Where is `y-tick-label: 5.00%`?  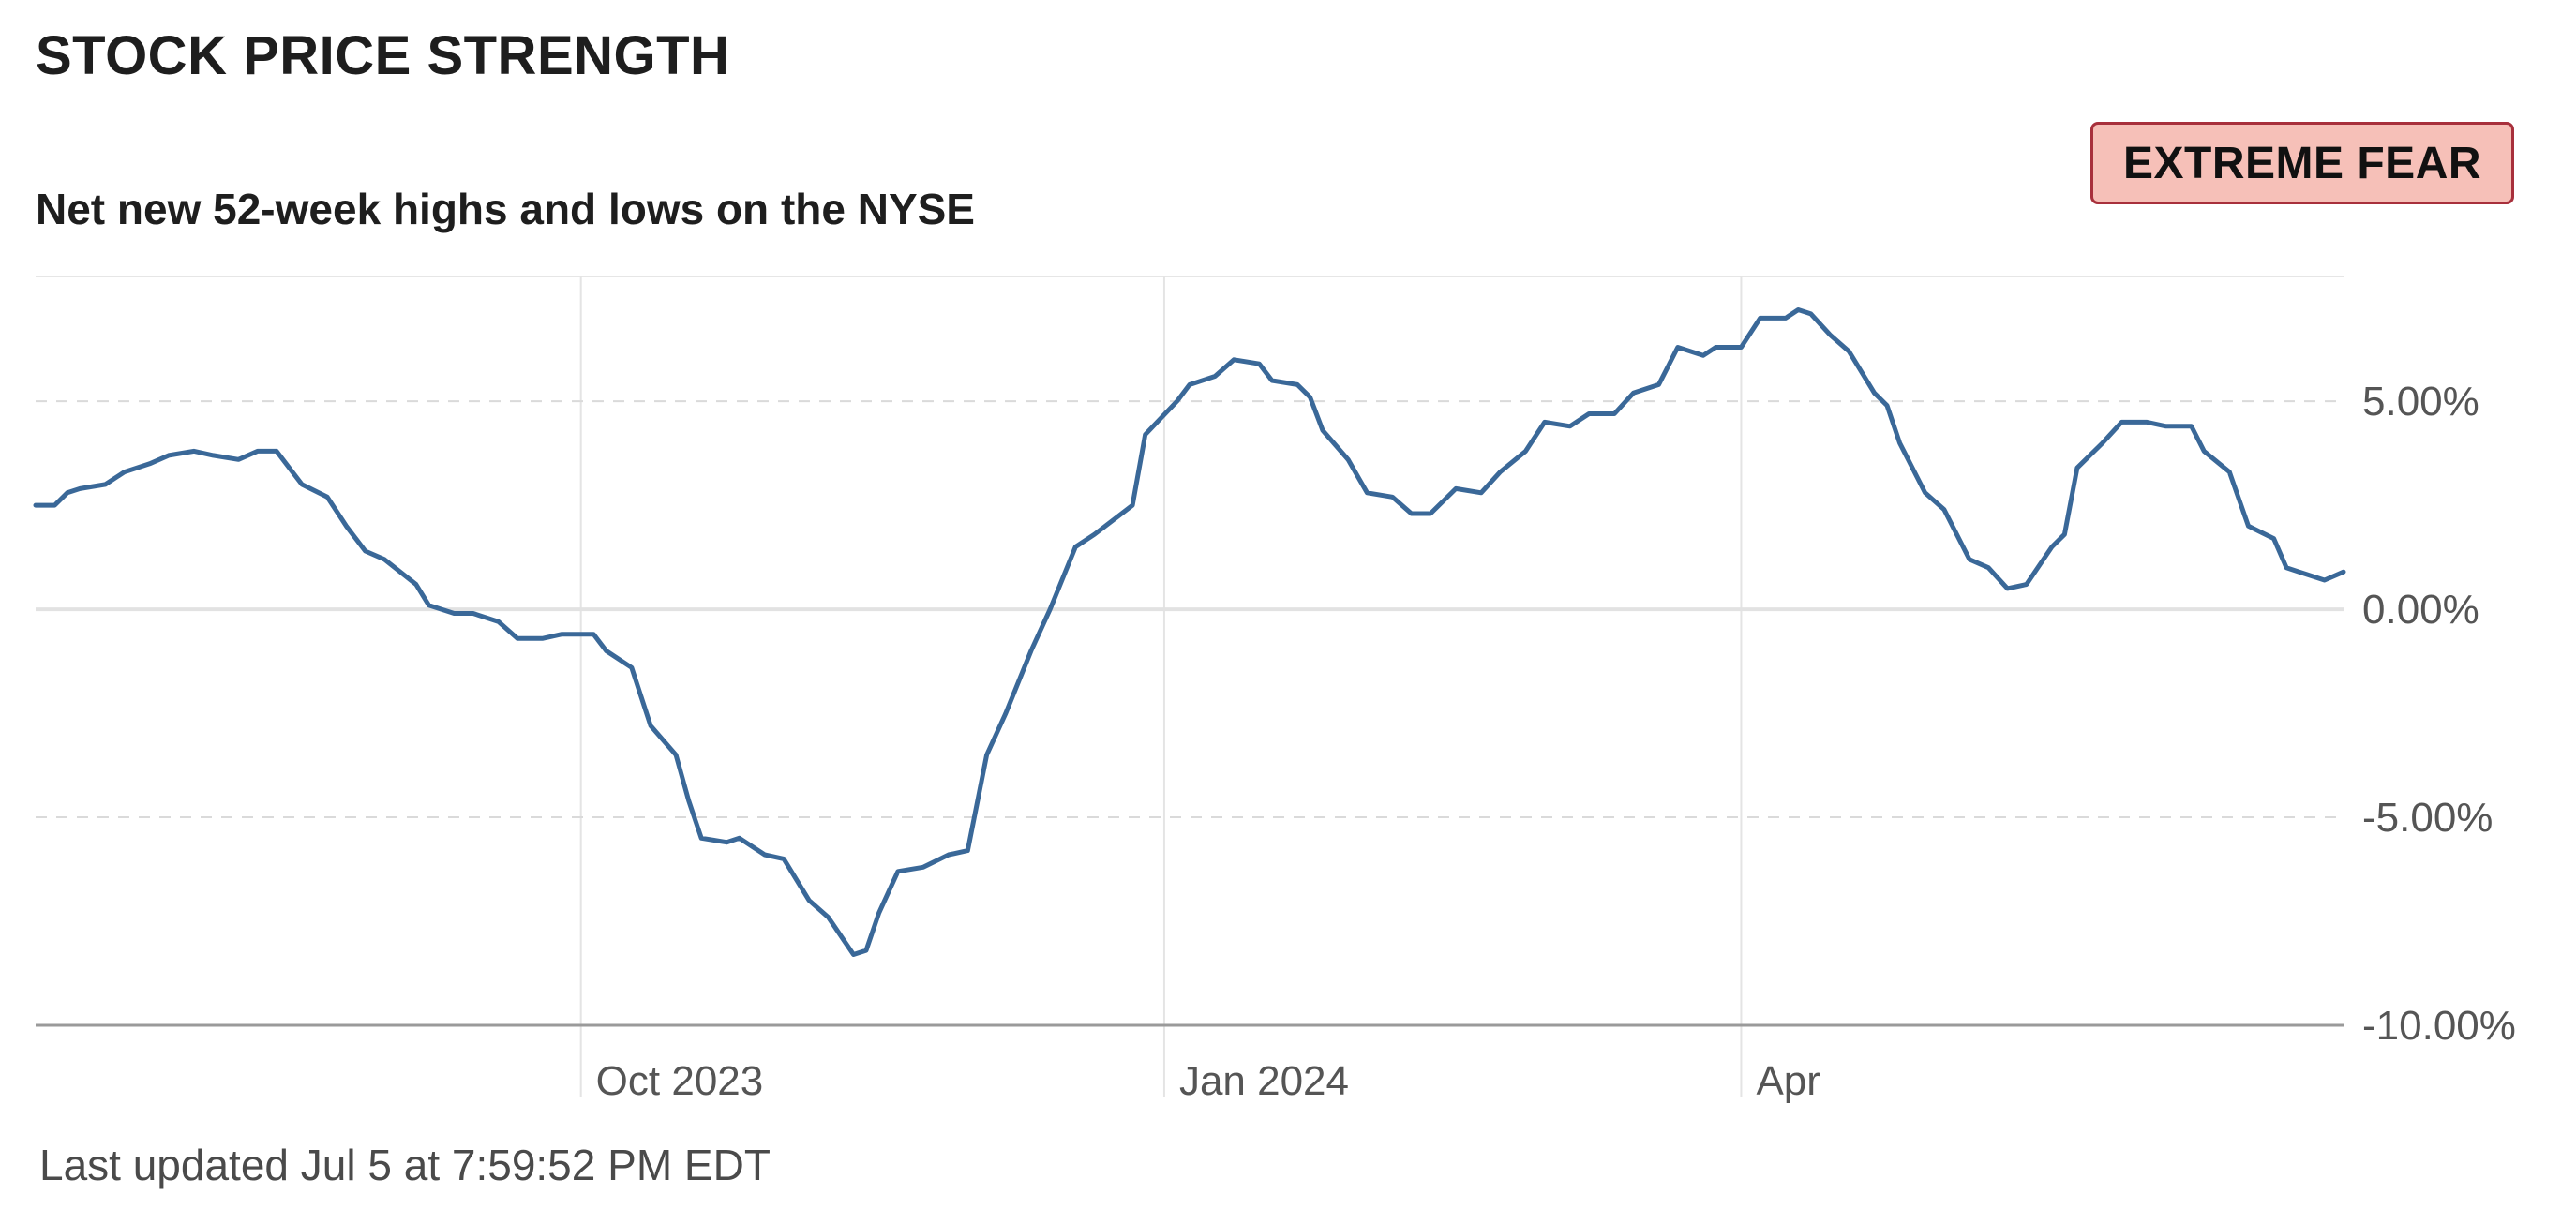
y-tick-label: 5.00% is located at coordinates (2420, 402).